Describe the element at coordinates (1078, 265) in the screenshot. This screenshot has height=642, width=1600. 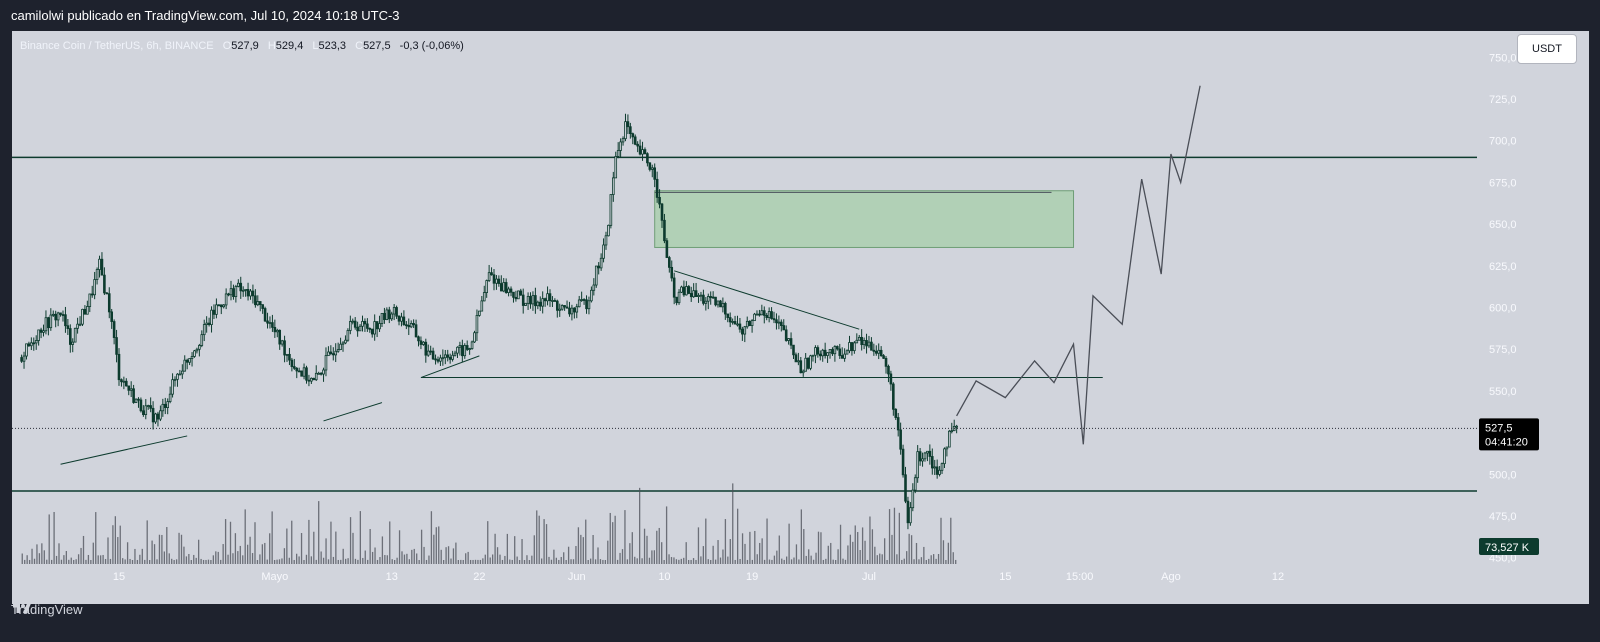
I see `projection-path` at that location.